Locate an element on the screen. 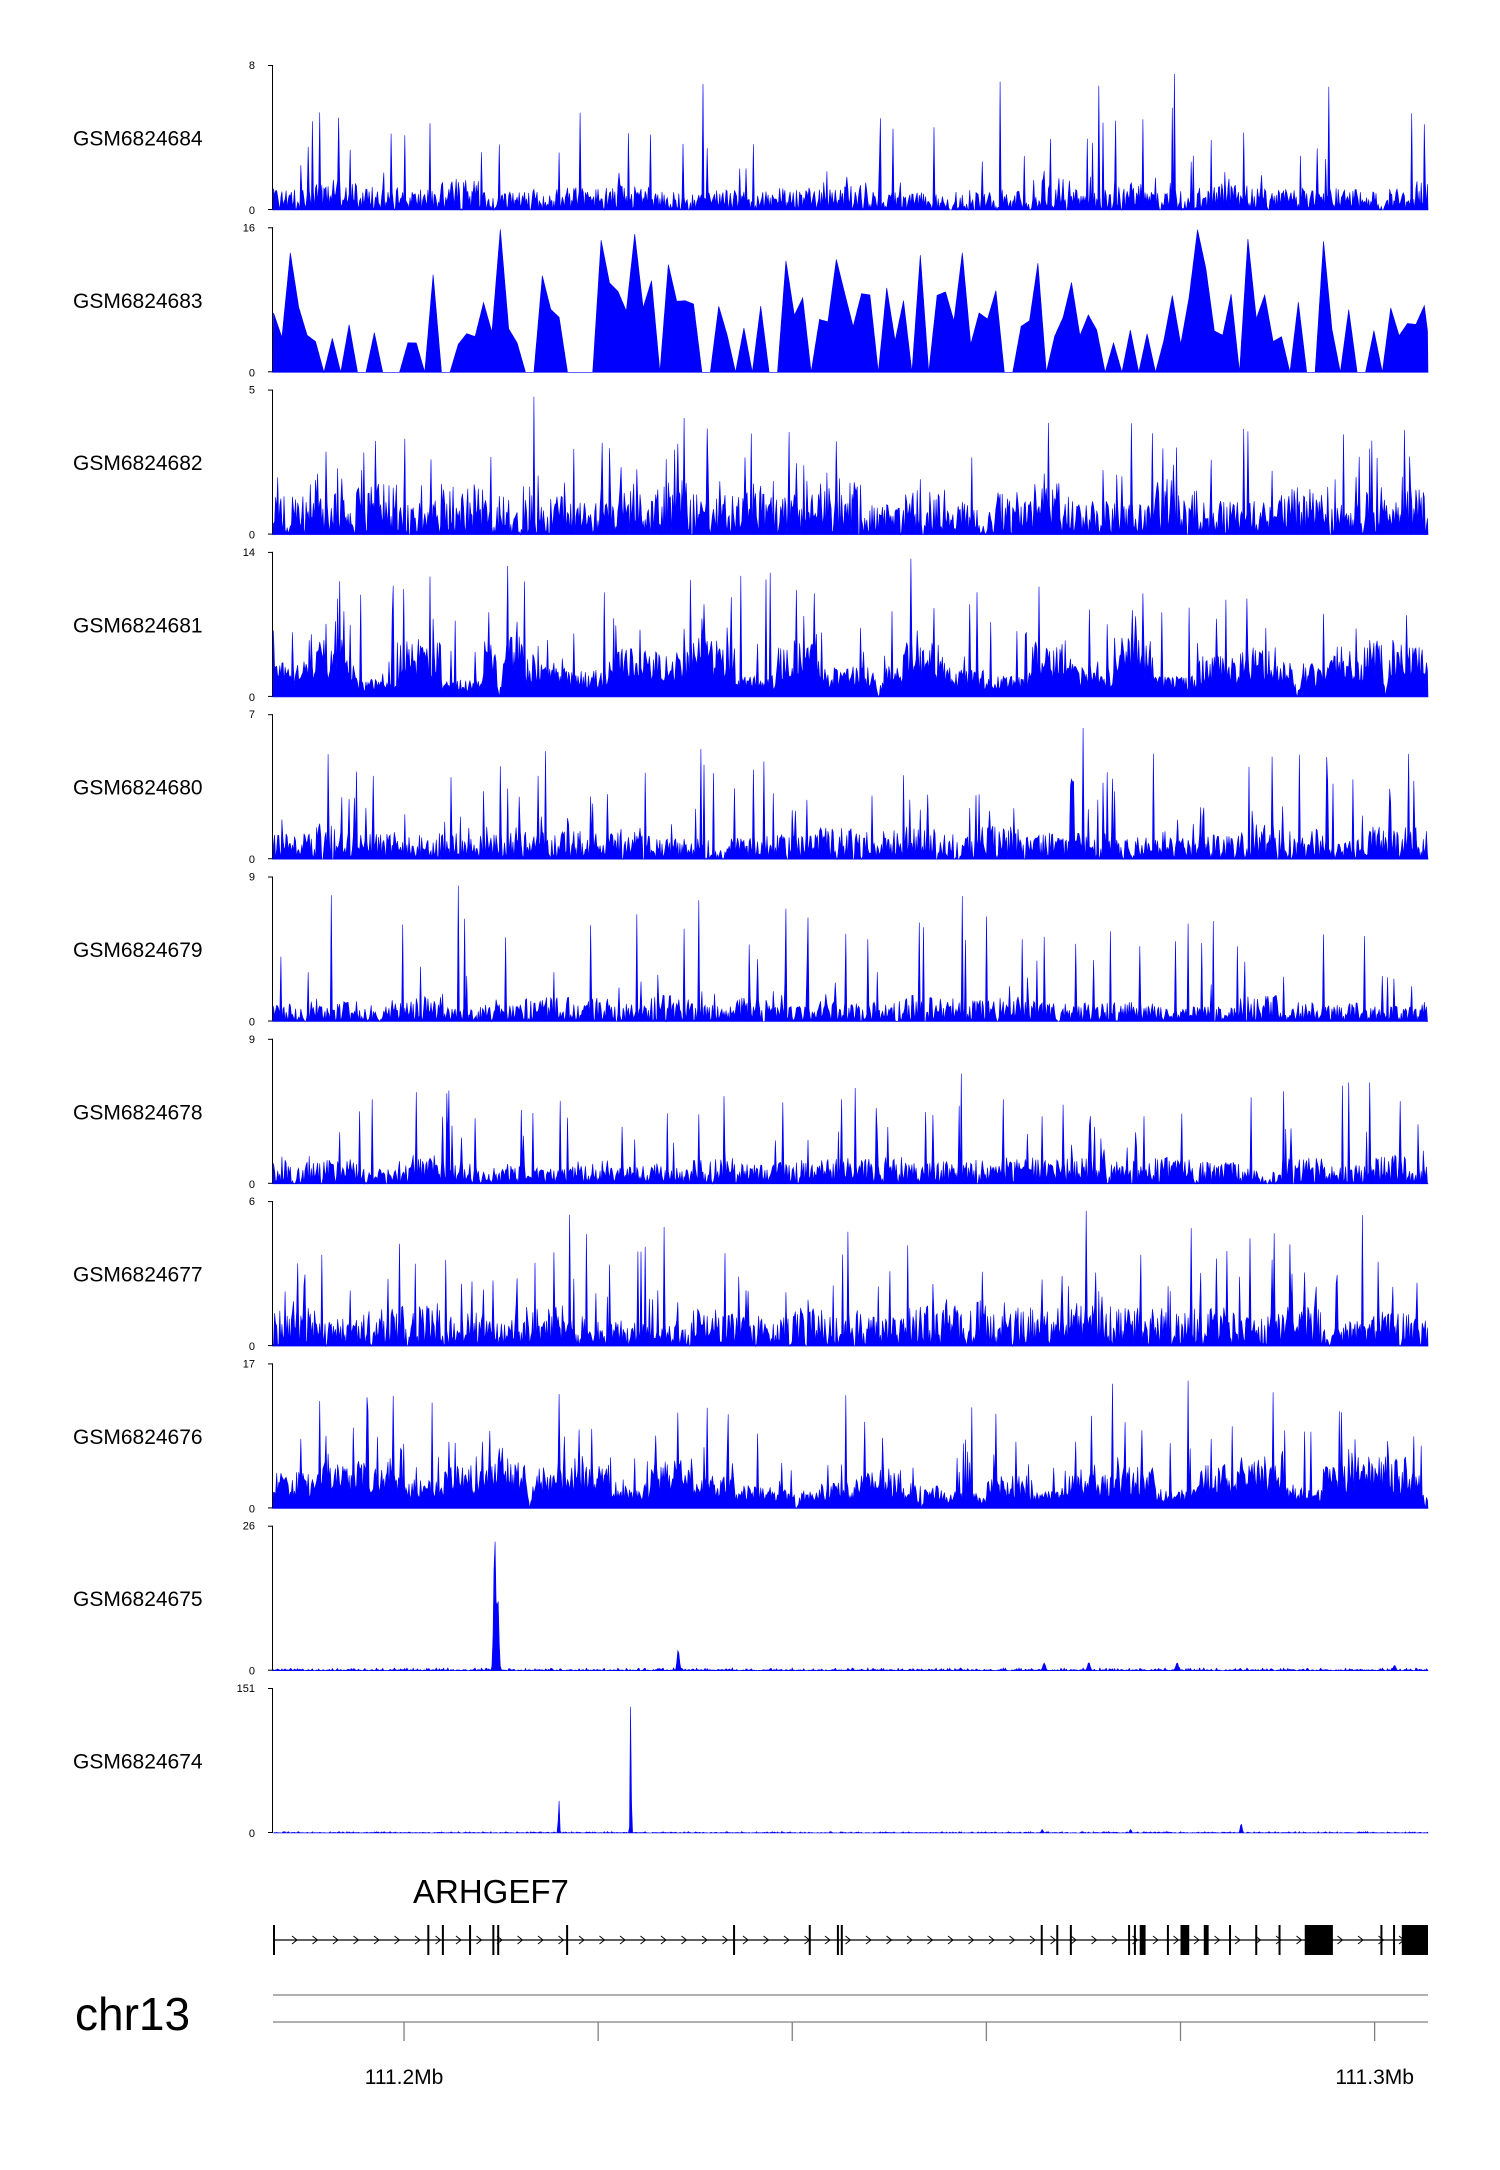 The width and height of the screenshot is (1500, 2170). track-label: GSM6824674 is located at coordinates (138, 1762).